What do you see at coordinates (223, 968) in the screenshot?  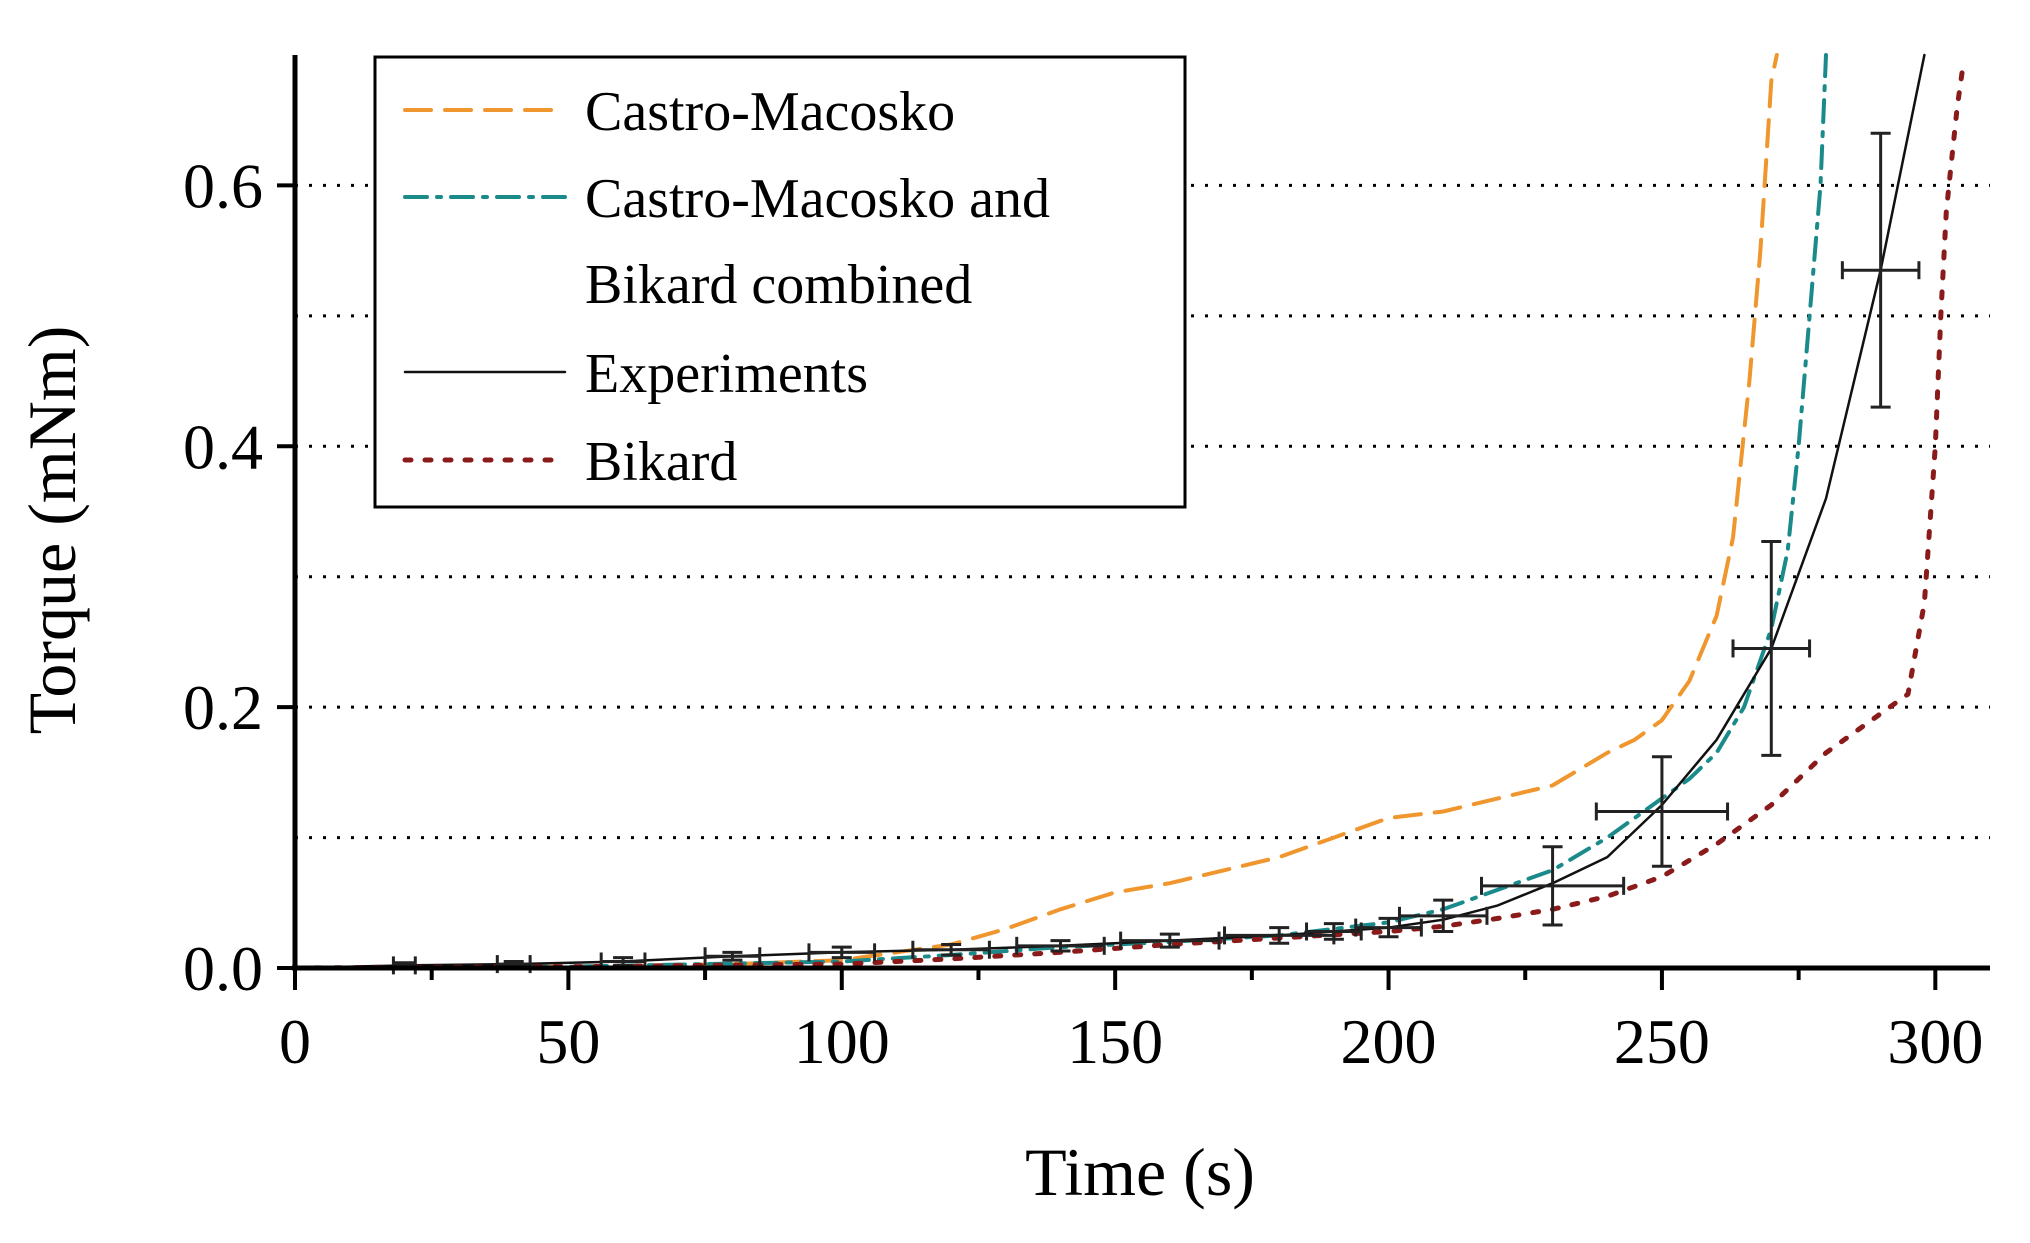 I see `y-tick-label: 0.0` at bounding box center [223, 968].